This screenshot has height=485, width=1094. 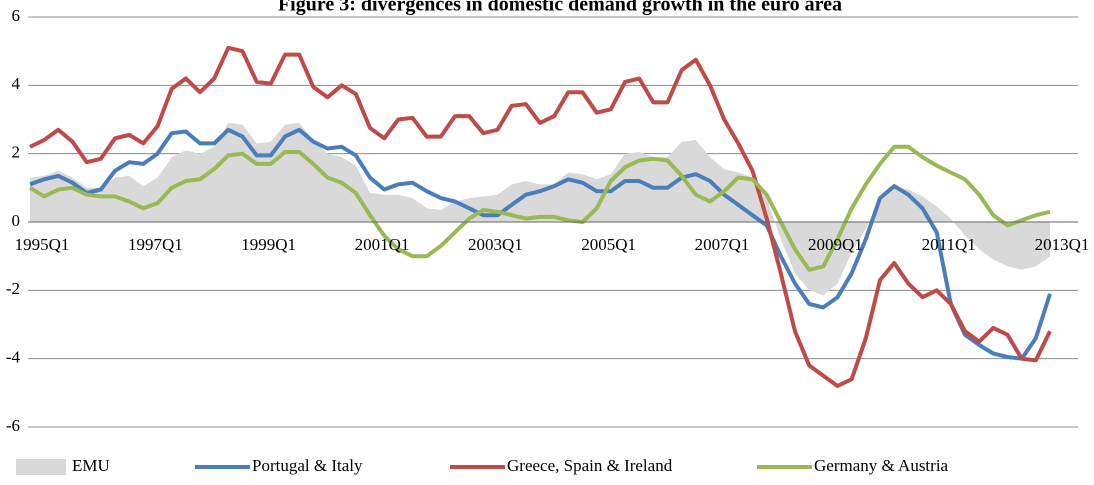 What do you see at coordinates (949, 244) in the screenshot?
I see `x-tick-label: 2011Q1` at bounding box center [949, 244].